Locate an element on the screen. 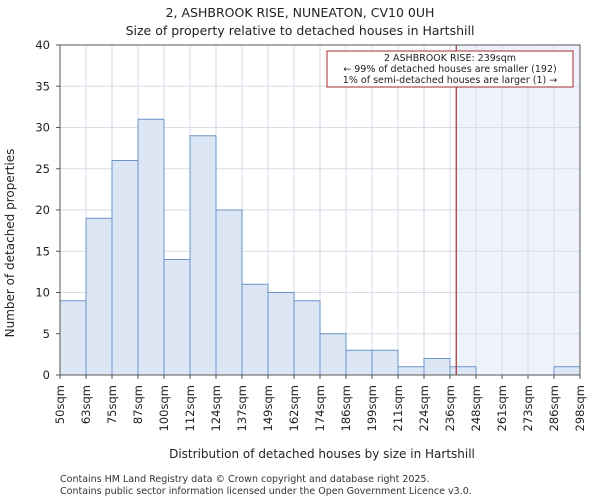 This screenshot has width=600, height=500. x-tick-label: 224sqm is located at coordinates (424, 408).